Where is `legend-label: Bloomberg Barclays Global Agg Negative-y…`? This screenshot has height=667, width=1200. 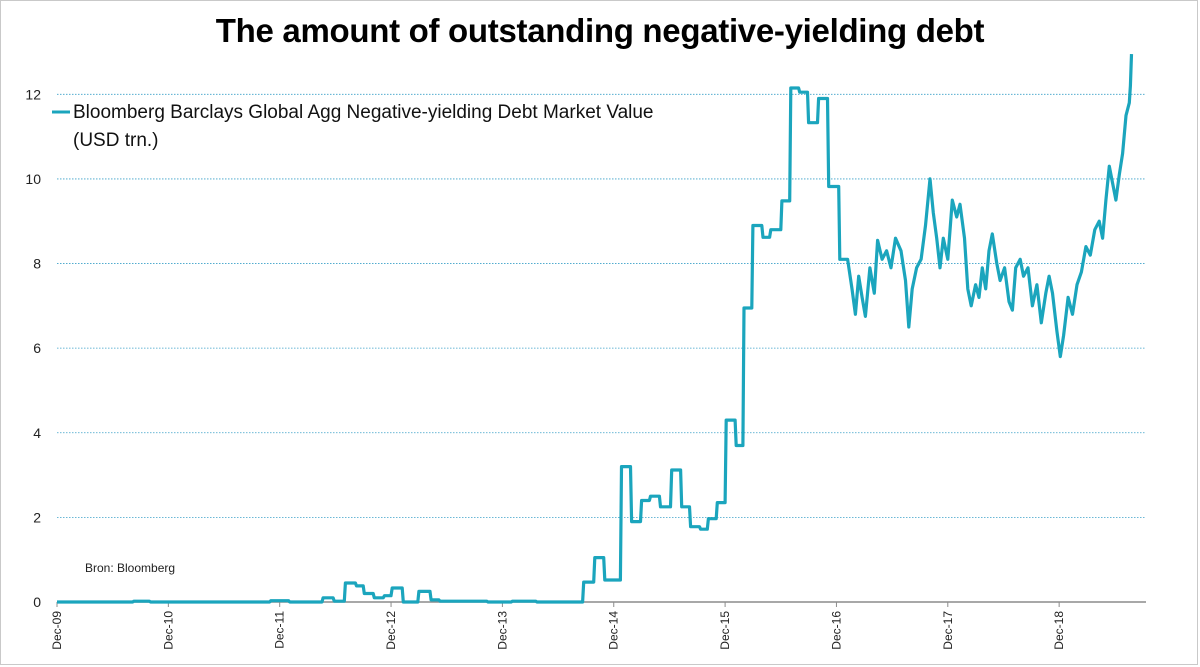 legend-label: Bloomberg Barclays Global Agg Negative-y… is located at coordinates (363, 112).